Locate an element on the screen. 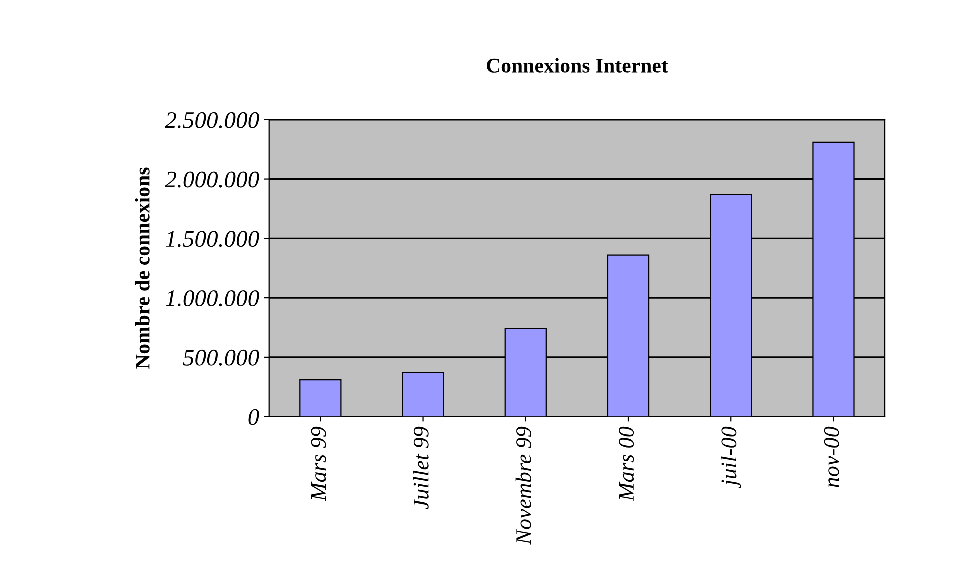 The image size is (962, 571). chart-title: Connexions Internet is located at coordinates (577, 65).